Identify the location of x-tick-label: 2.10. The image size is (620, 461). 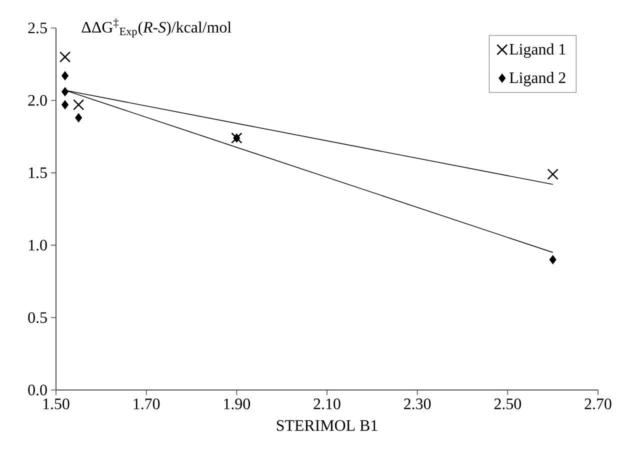
(327, 404).